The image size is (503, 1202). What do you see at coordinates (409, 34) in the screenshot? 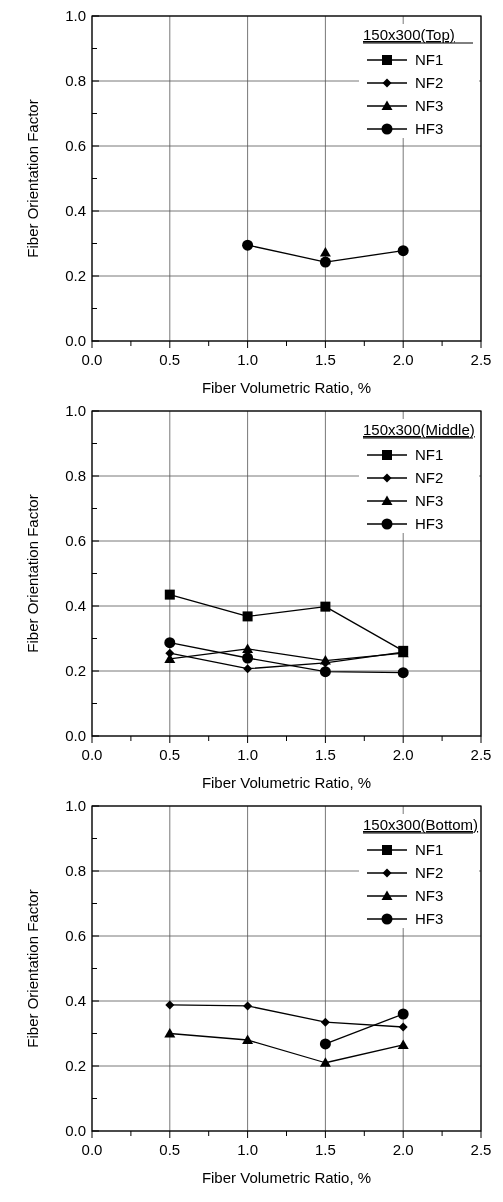
I see `legend-title: 150x300(Top)` at bounding box center [409, 34].